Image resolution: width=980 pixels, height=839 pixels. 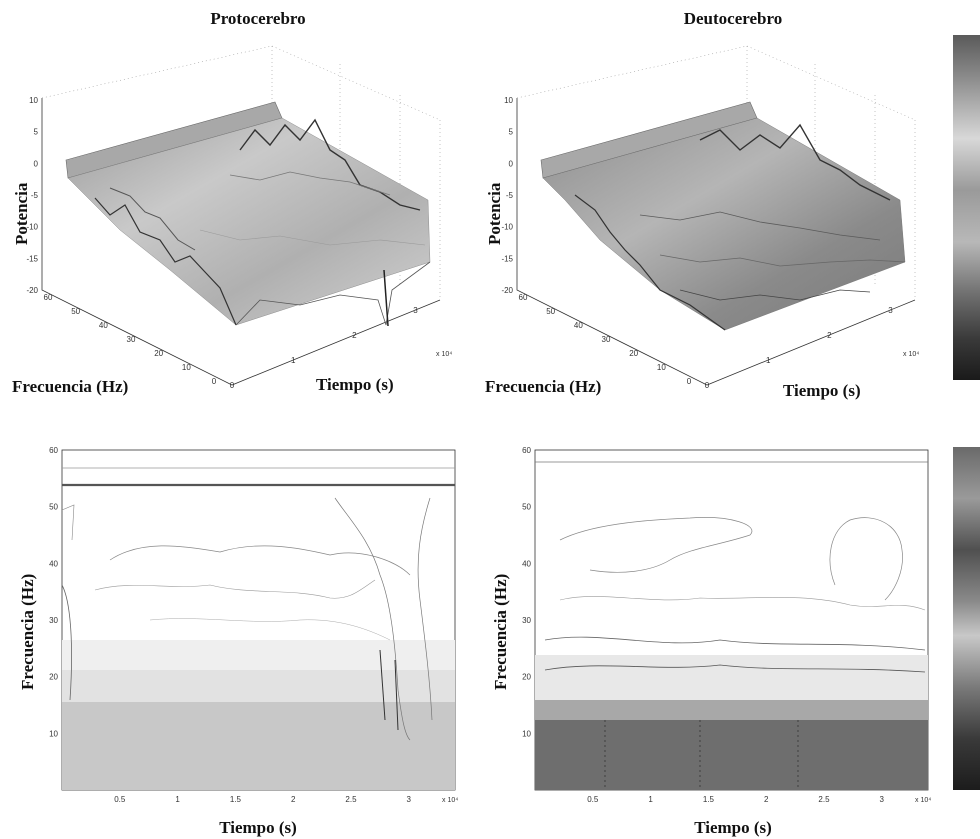 What do you see at coordinates (258, 604) in the screenshot?
I see `contour-lines` at bounding box center [258, 604].